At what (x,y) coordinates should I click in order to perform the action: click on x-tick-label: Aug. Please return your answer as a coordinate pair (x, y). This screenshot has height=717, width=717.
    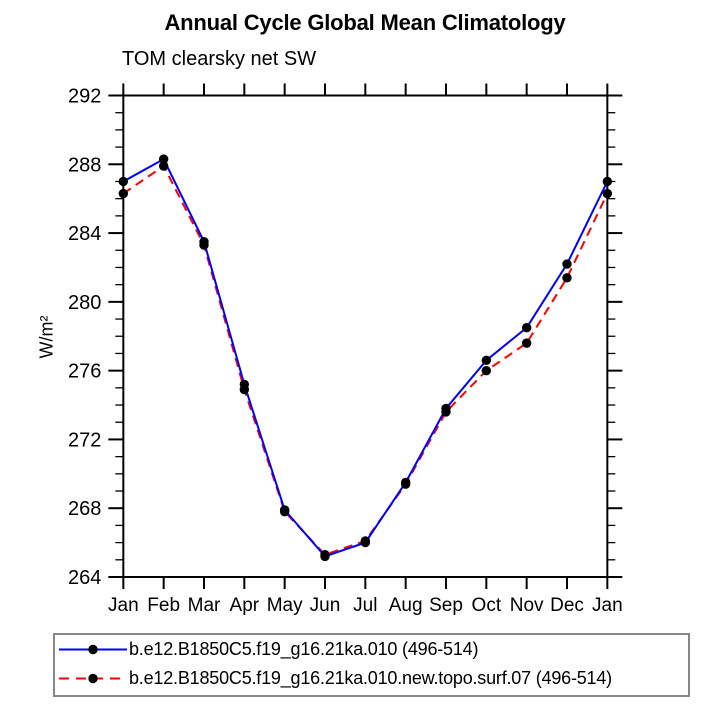
    Looking at the image, I should click on (406, 605).